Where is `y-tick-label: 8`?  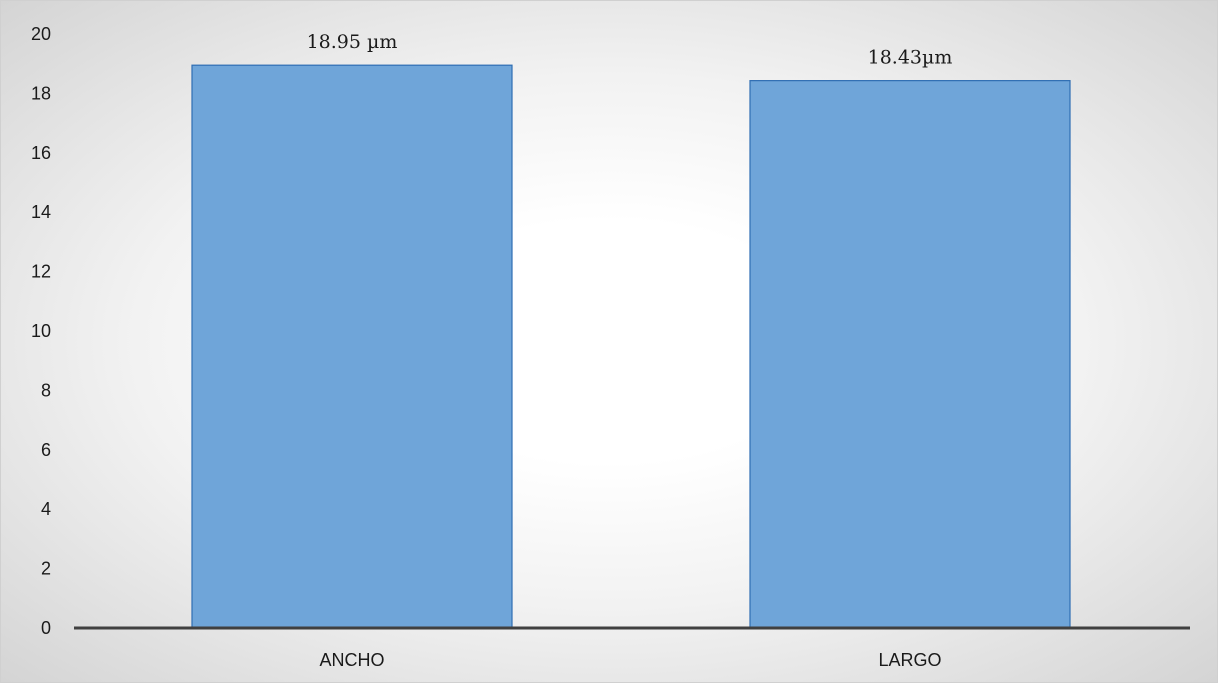 y-tick-label: 8 is located at coordinates (46, 390).